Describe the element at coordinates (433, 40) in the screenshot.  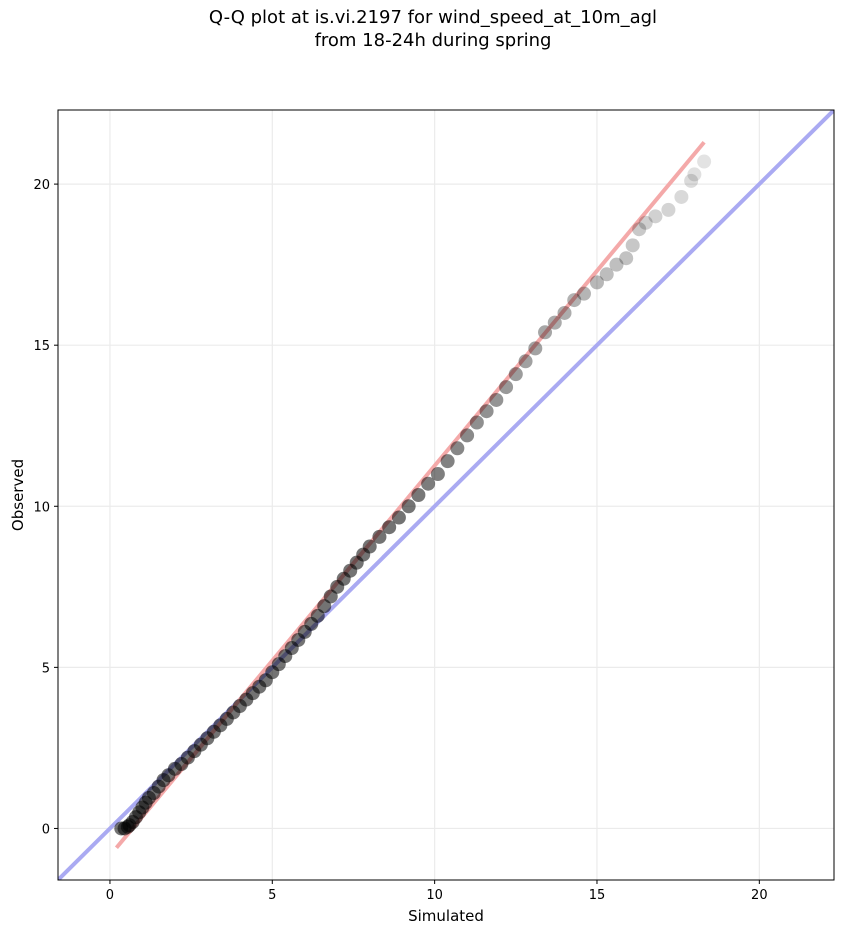
I see `chart-title-line-2: from 18-24h during spring` at that location.